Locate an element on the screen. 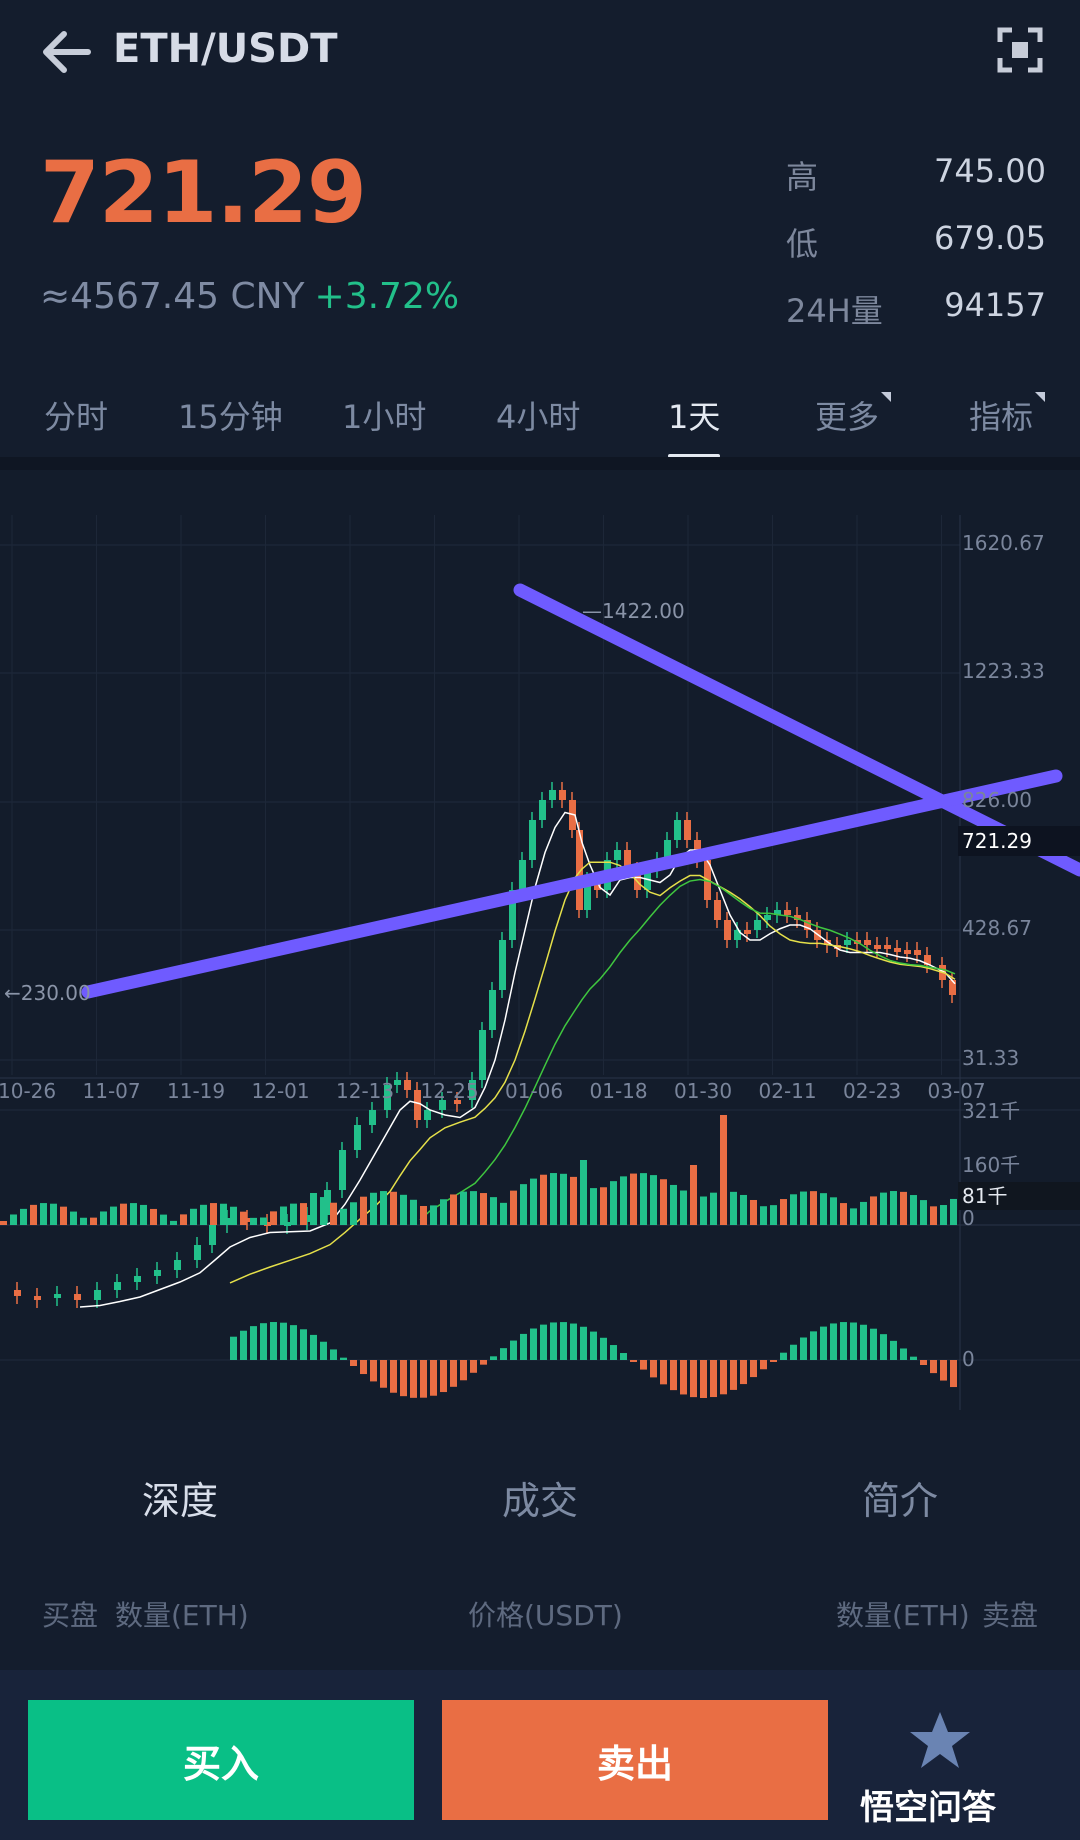 The image size is (1080, 1840). ma-line-long is located at coordinates (687, 1049).